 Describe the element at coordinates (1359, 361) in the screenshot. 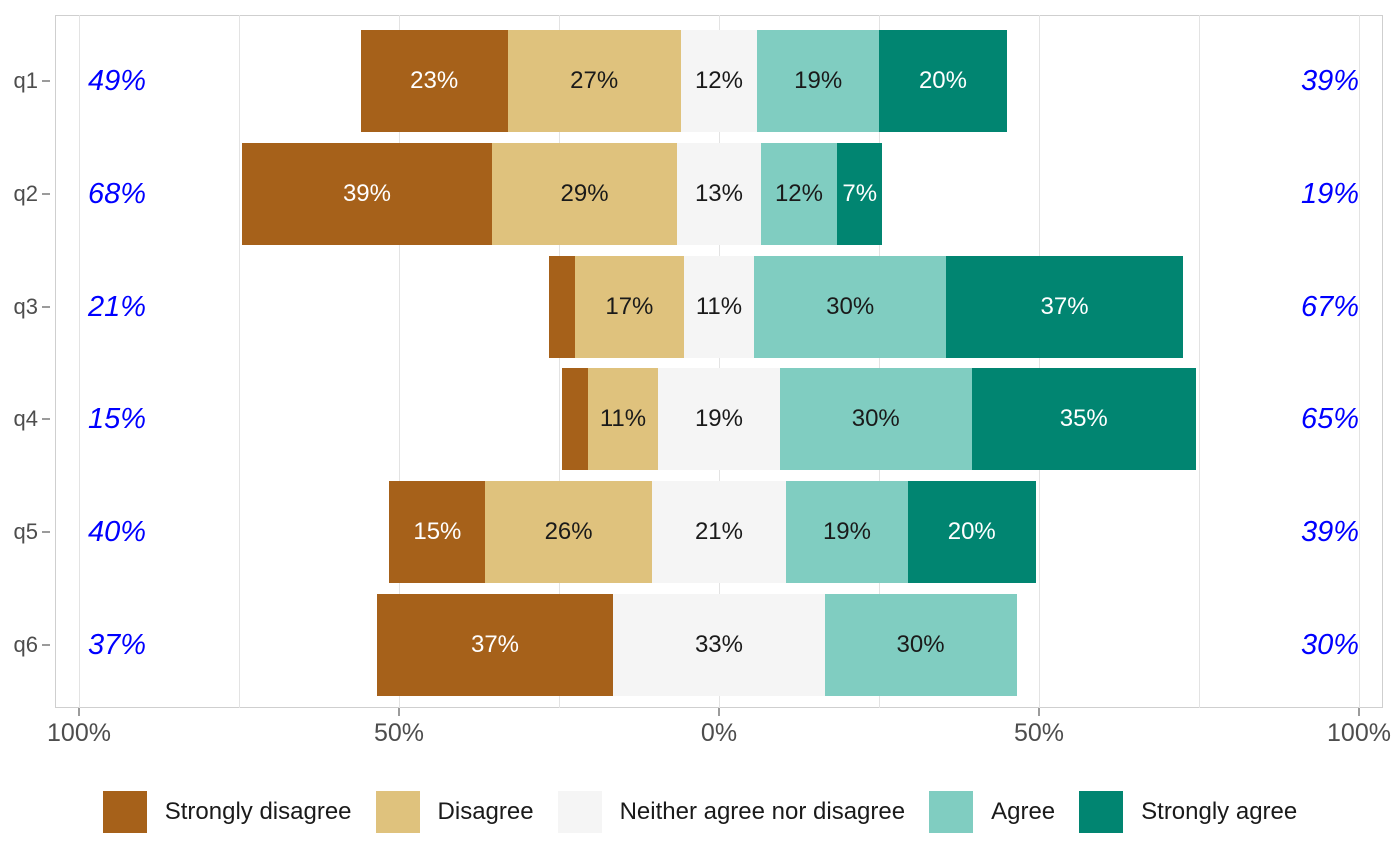

I see `gridline-100pct` at that location.